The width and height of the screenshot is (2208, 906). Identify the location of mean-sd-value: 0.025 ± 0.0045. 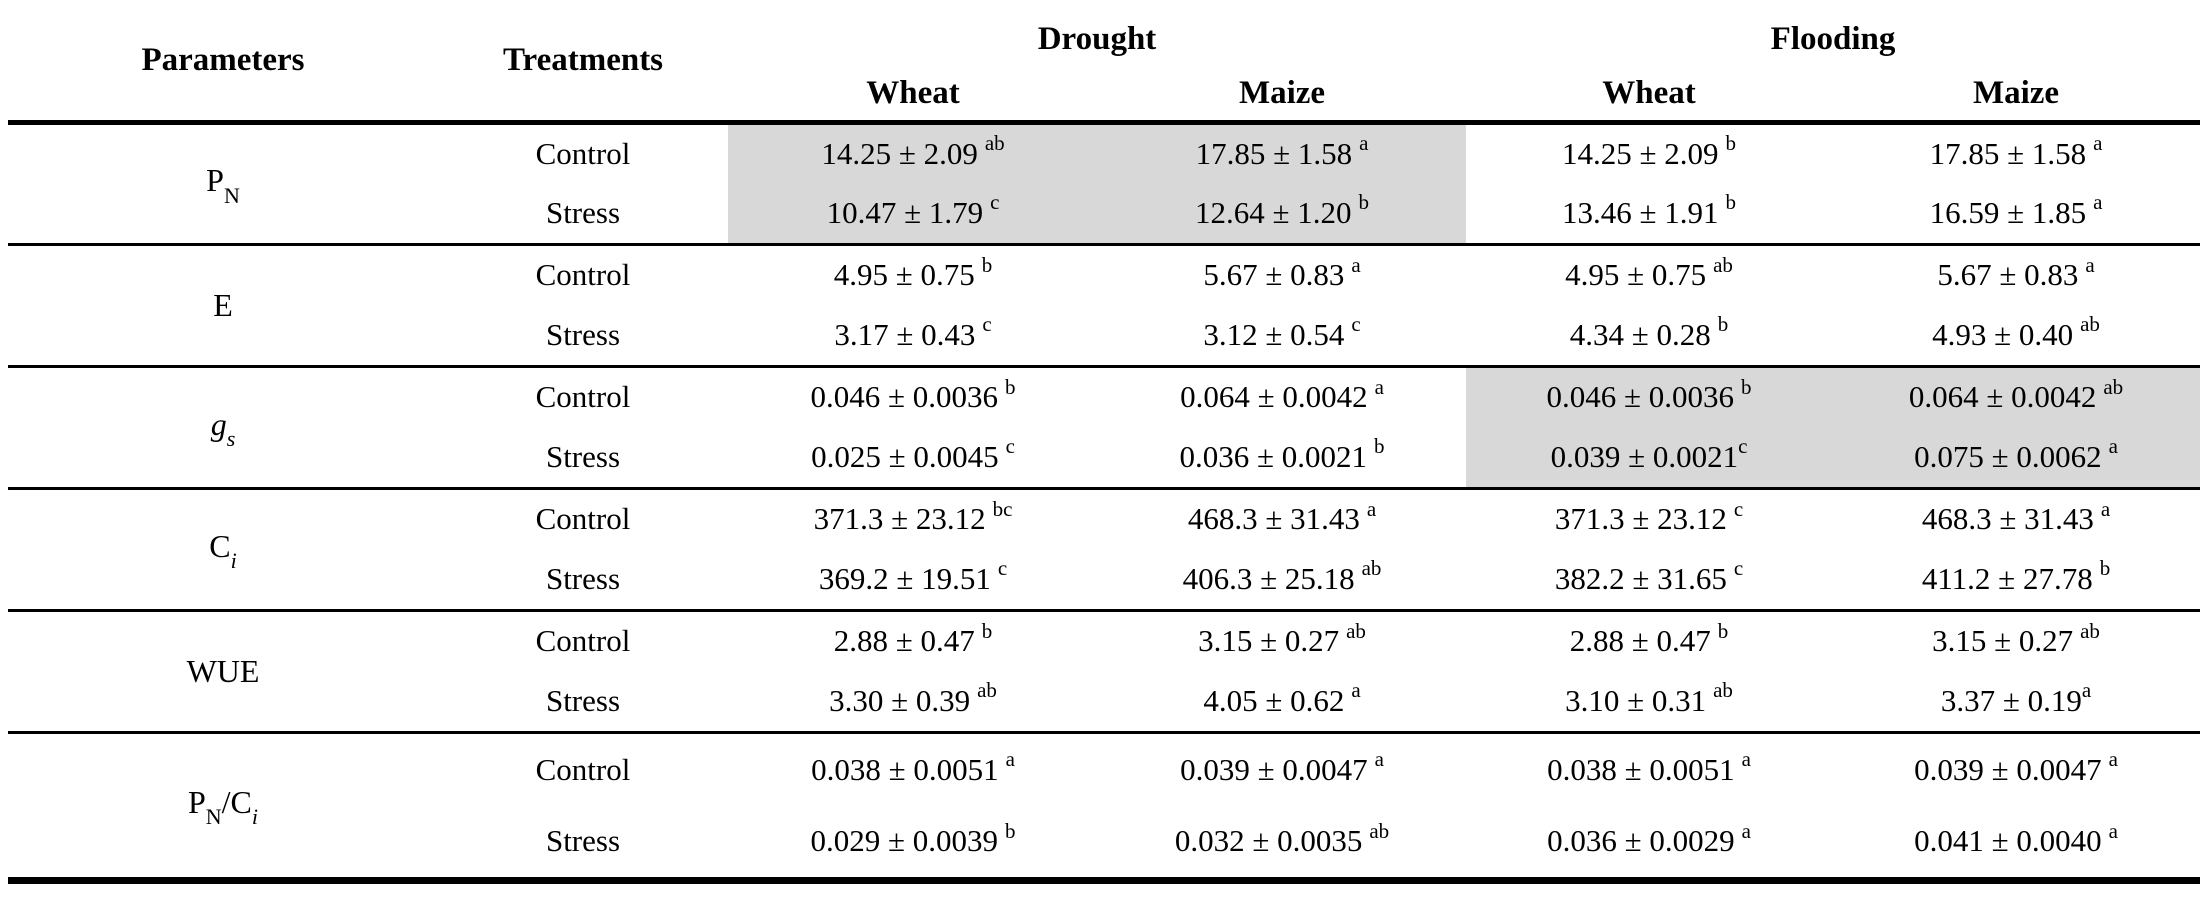
(905, 456).